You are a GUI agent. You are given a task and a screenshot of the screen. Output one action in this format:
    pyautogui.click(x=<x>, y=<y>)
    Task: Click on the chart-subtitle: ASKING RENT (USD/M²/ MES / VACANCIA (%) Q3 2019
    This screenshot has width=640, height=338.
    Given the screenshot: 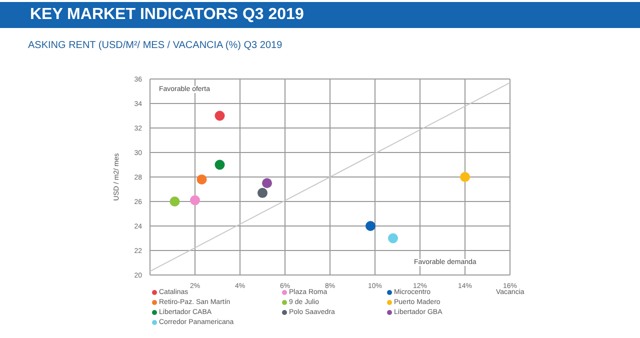 What is the action you would take?
    pyautogui.click(x=155, y=45)
    